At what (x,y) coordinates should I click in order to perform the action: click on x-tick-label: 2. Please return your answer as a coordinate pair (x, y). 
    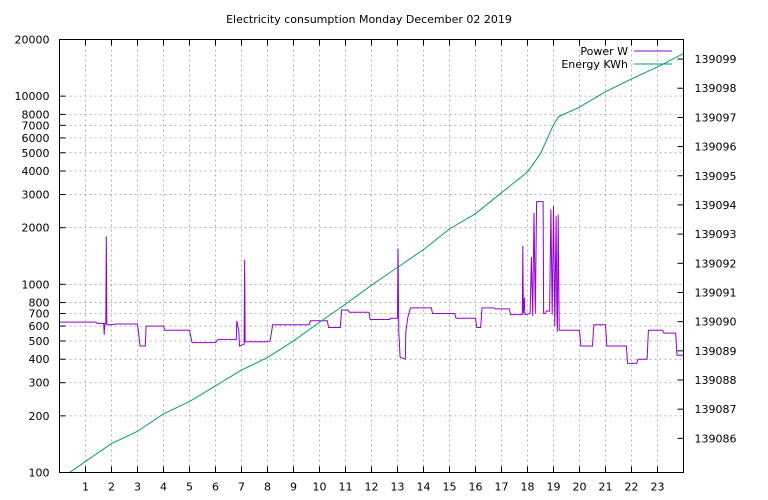
    Looking at the image, I should click on (111, 487).